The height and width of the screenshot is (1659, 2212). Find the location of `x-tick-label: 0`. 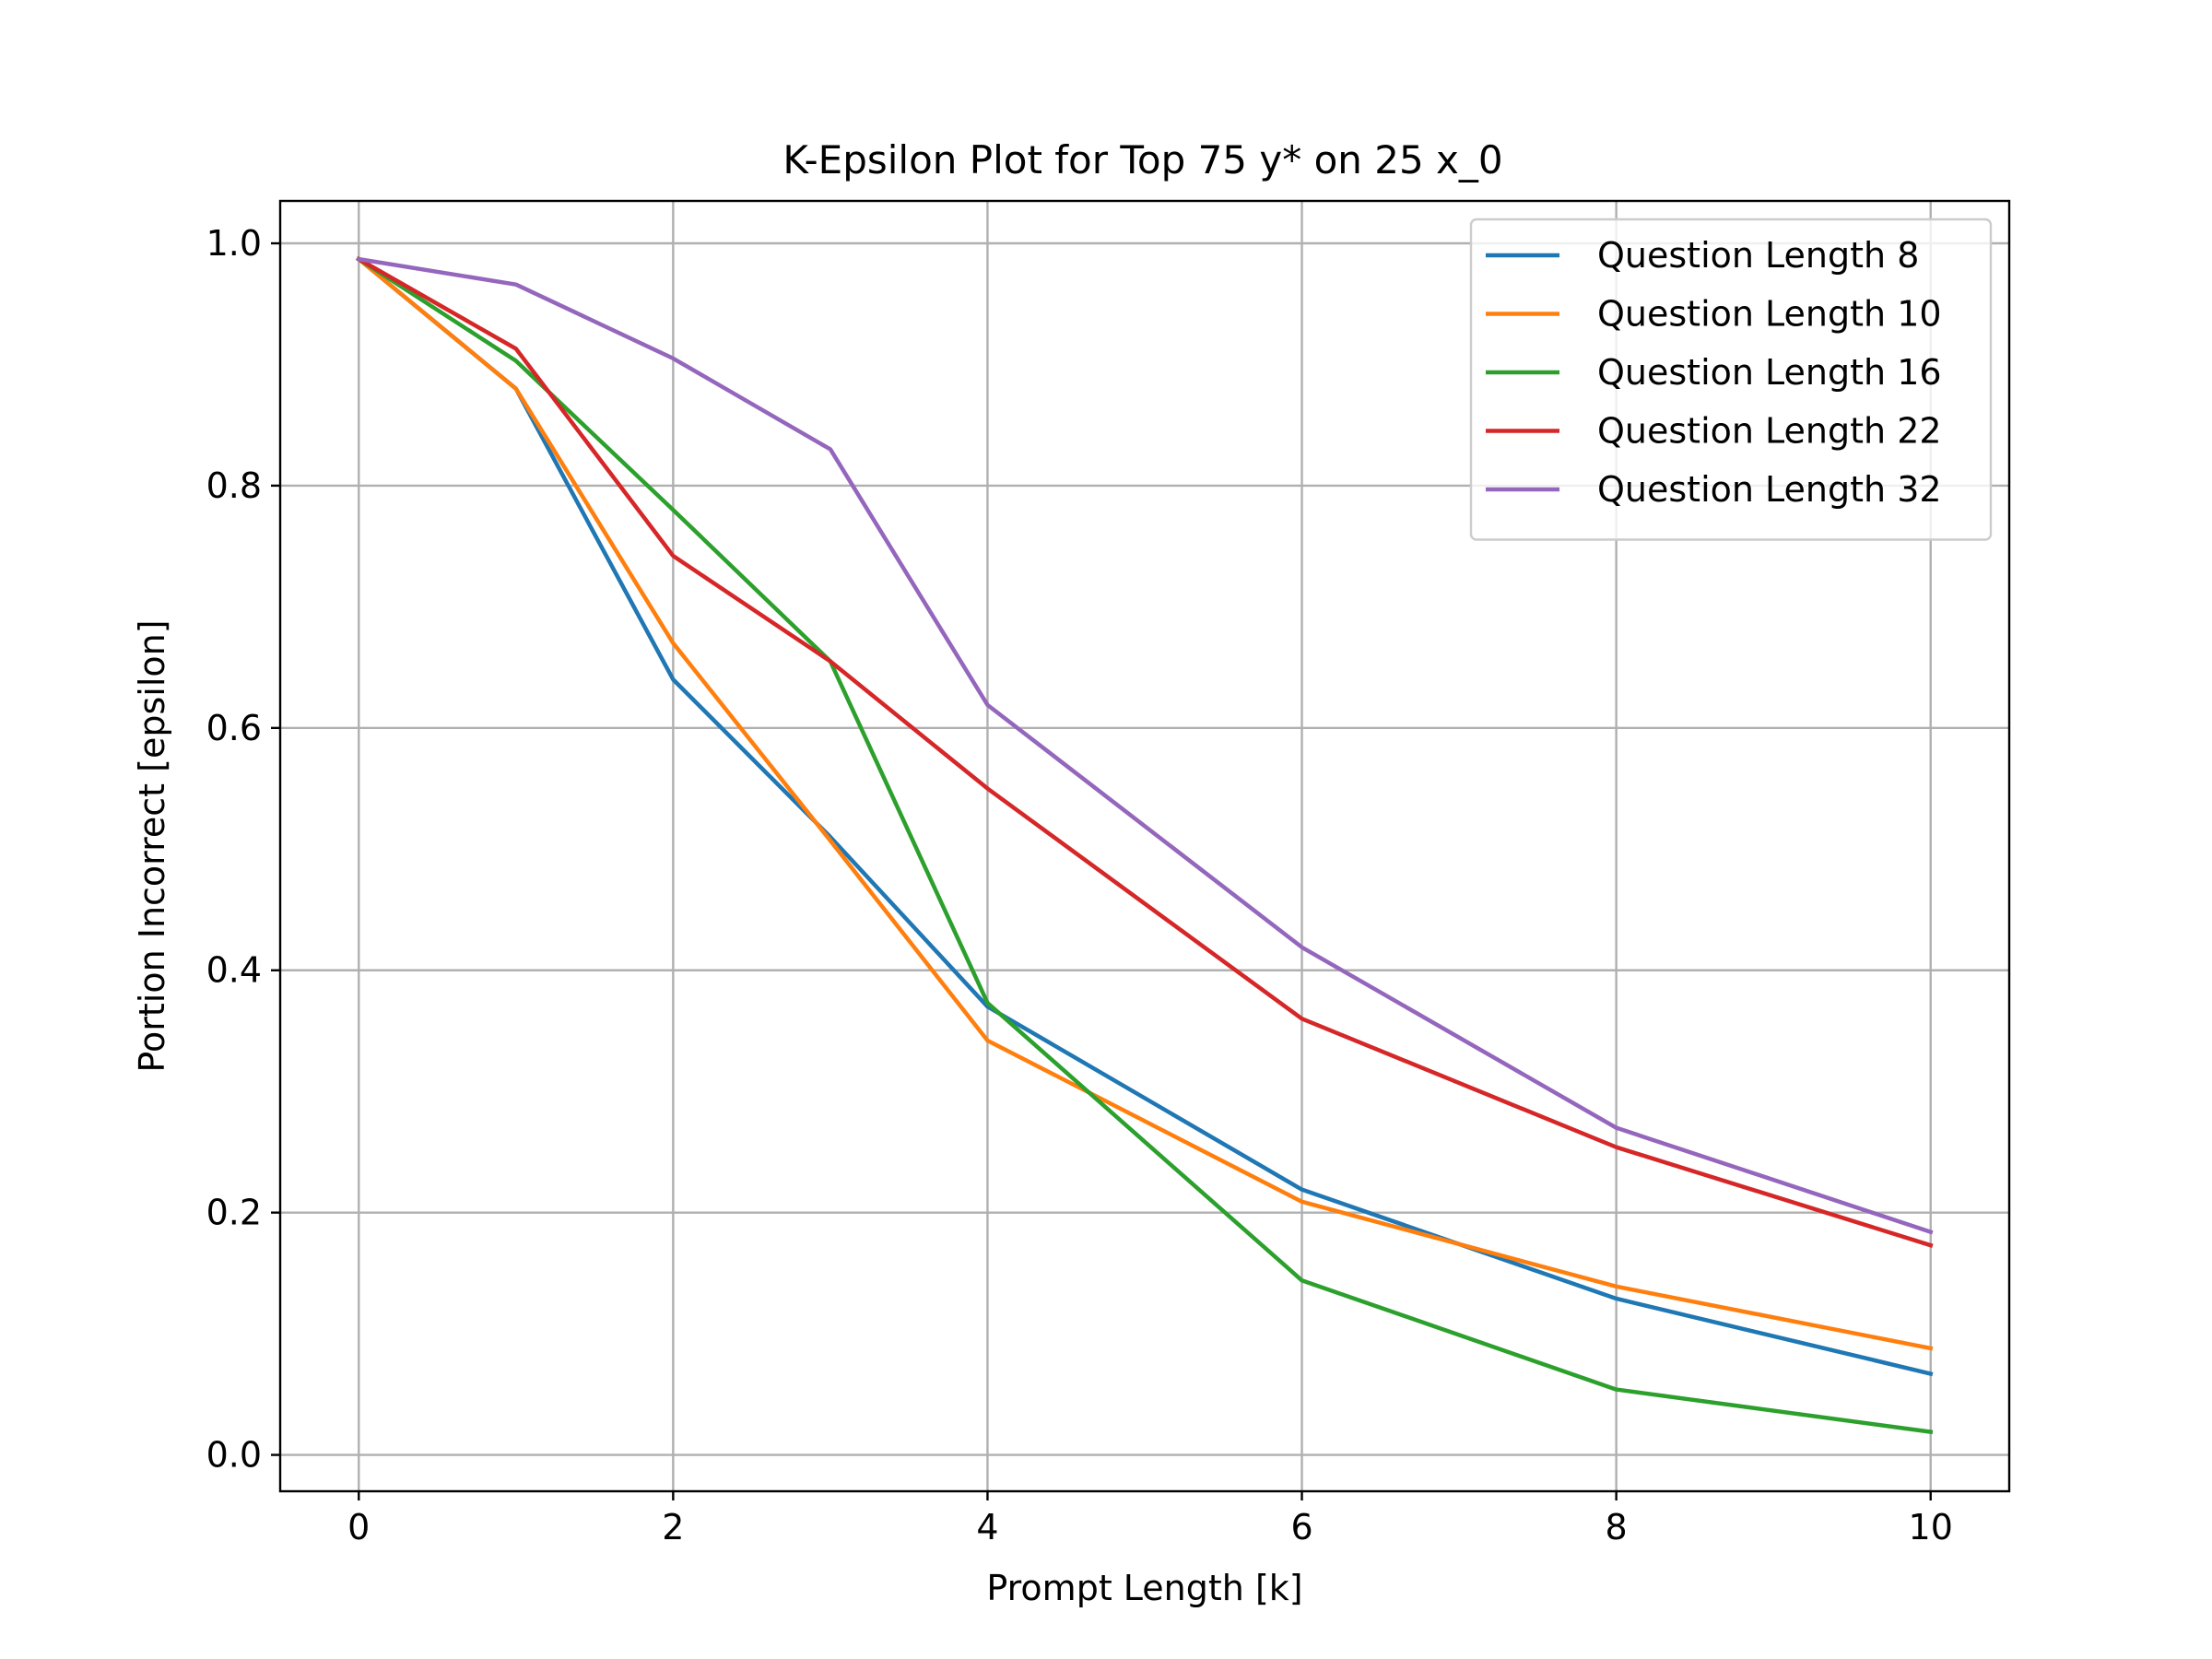

x-tick-label: 0 is located at coordinates (358, 1527).